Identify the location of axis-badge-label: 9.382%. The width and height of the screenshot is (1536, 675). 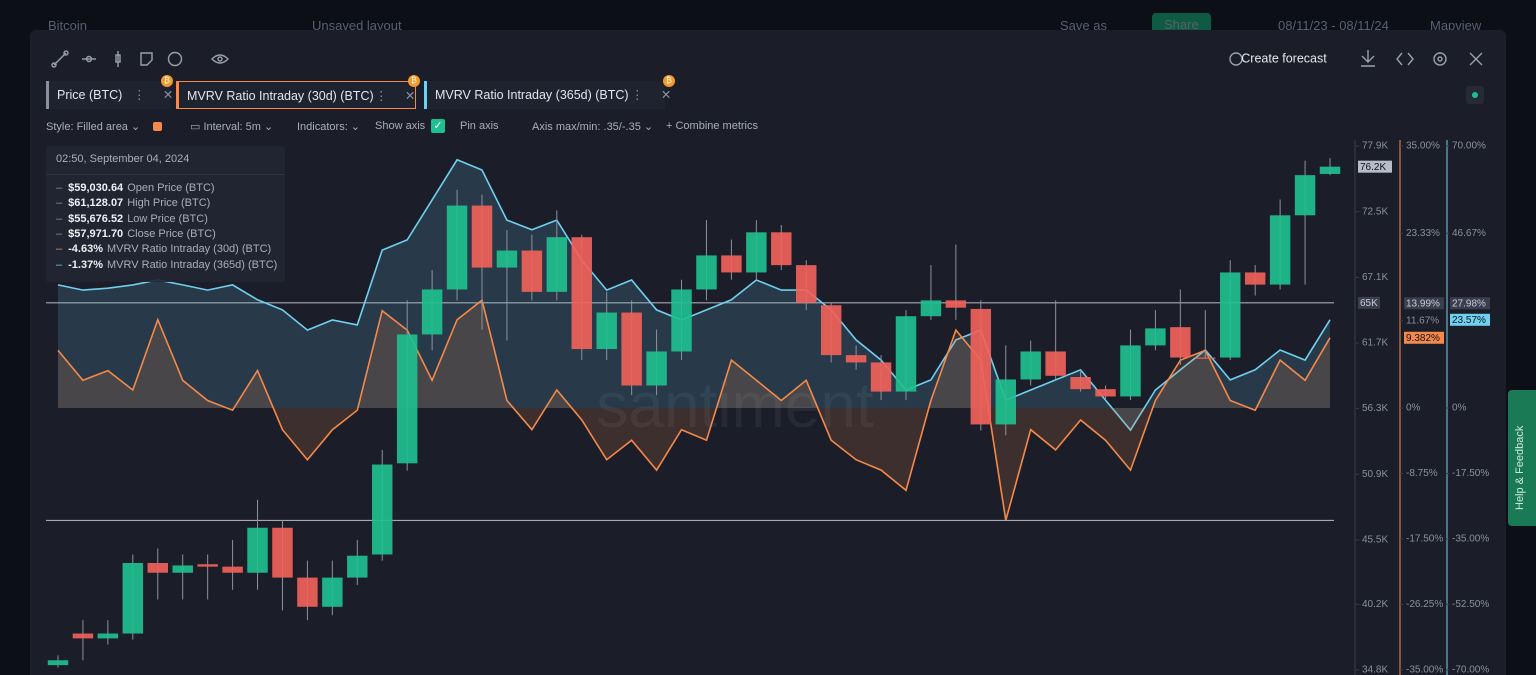
(1423, 338).